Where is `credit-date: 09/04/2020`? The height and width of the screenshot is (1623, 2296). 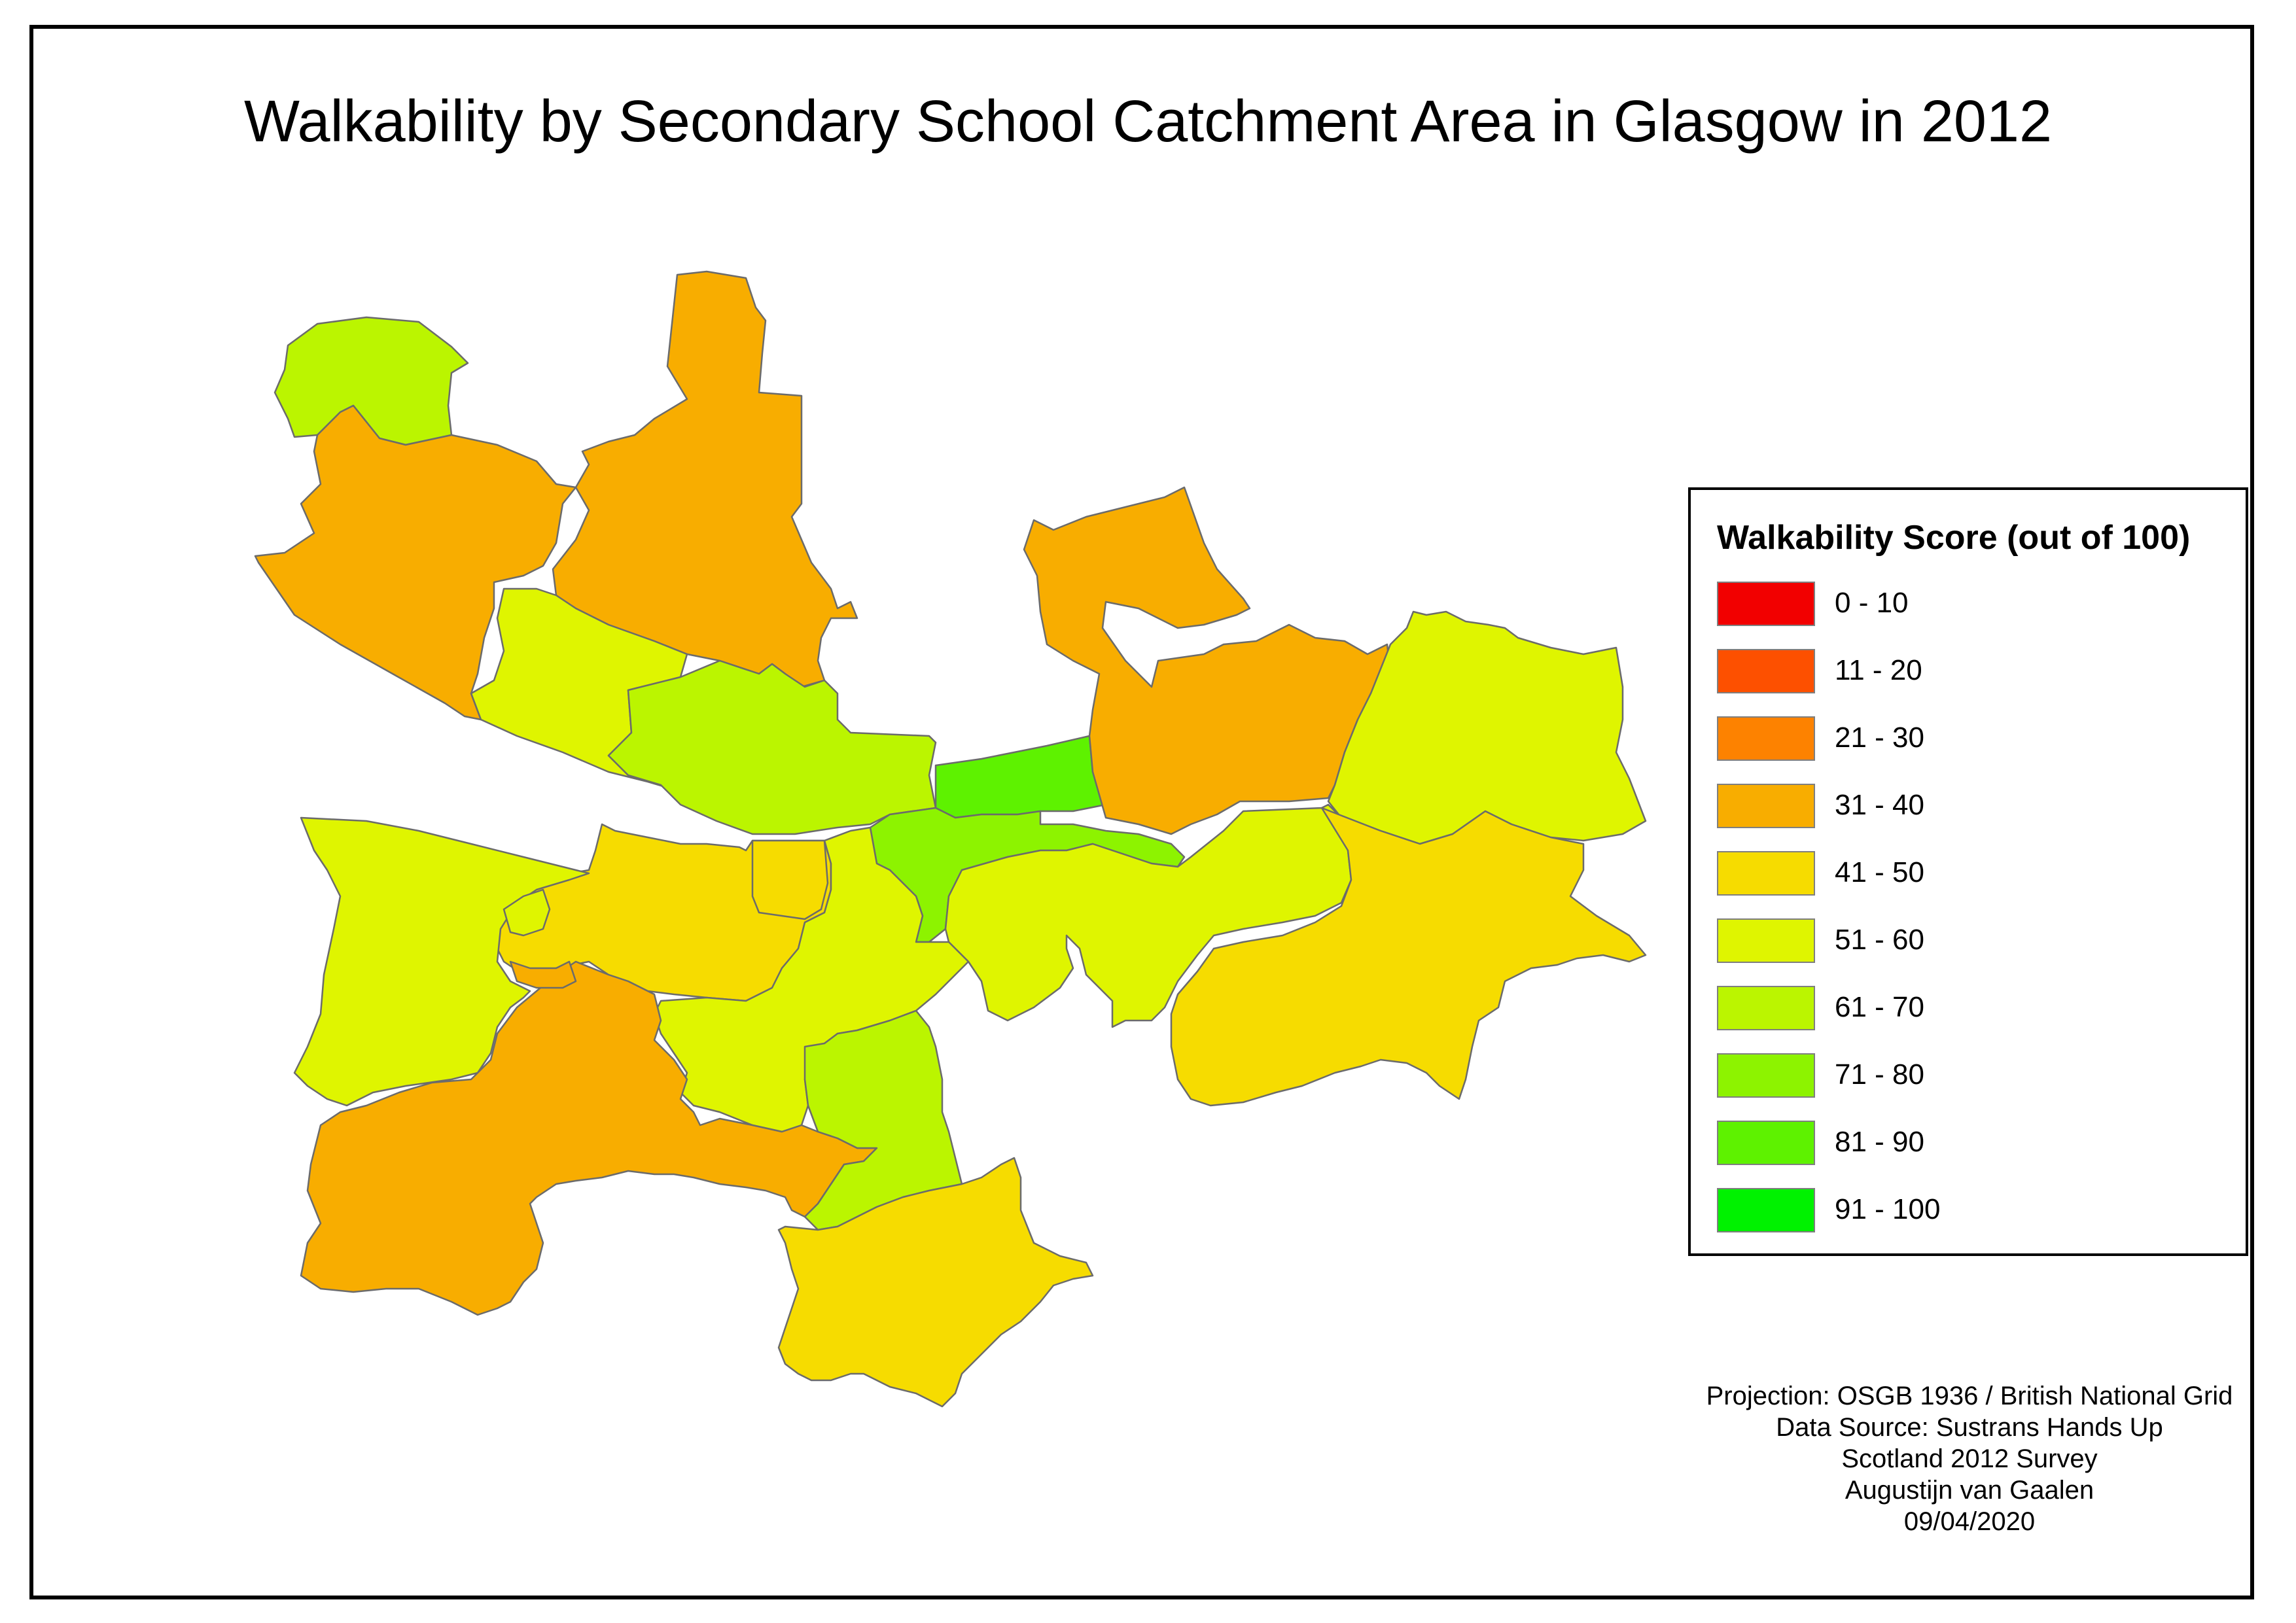 credit-date: 09/04/2020 is located at coordinates (1970, 1522).